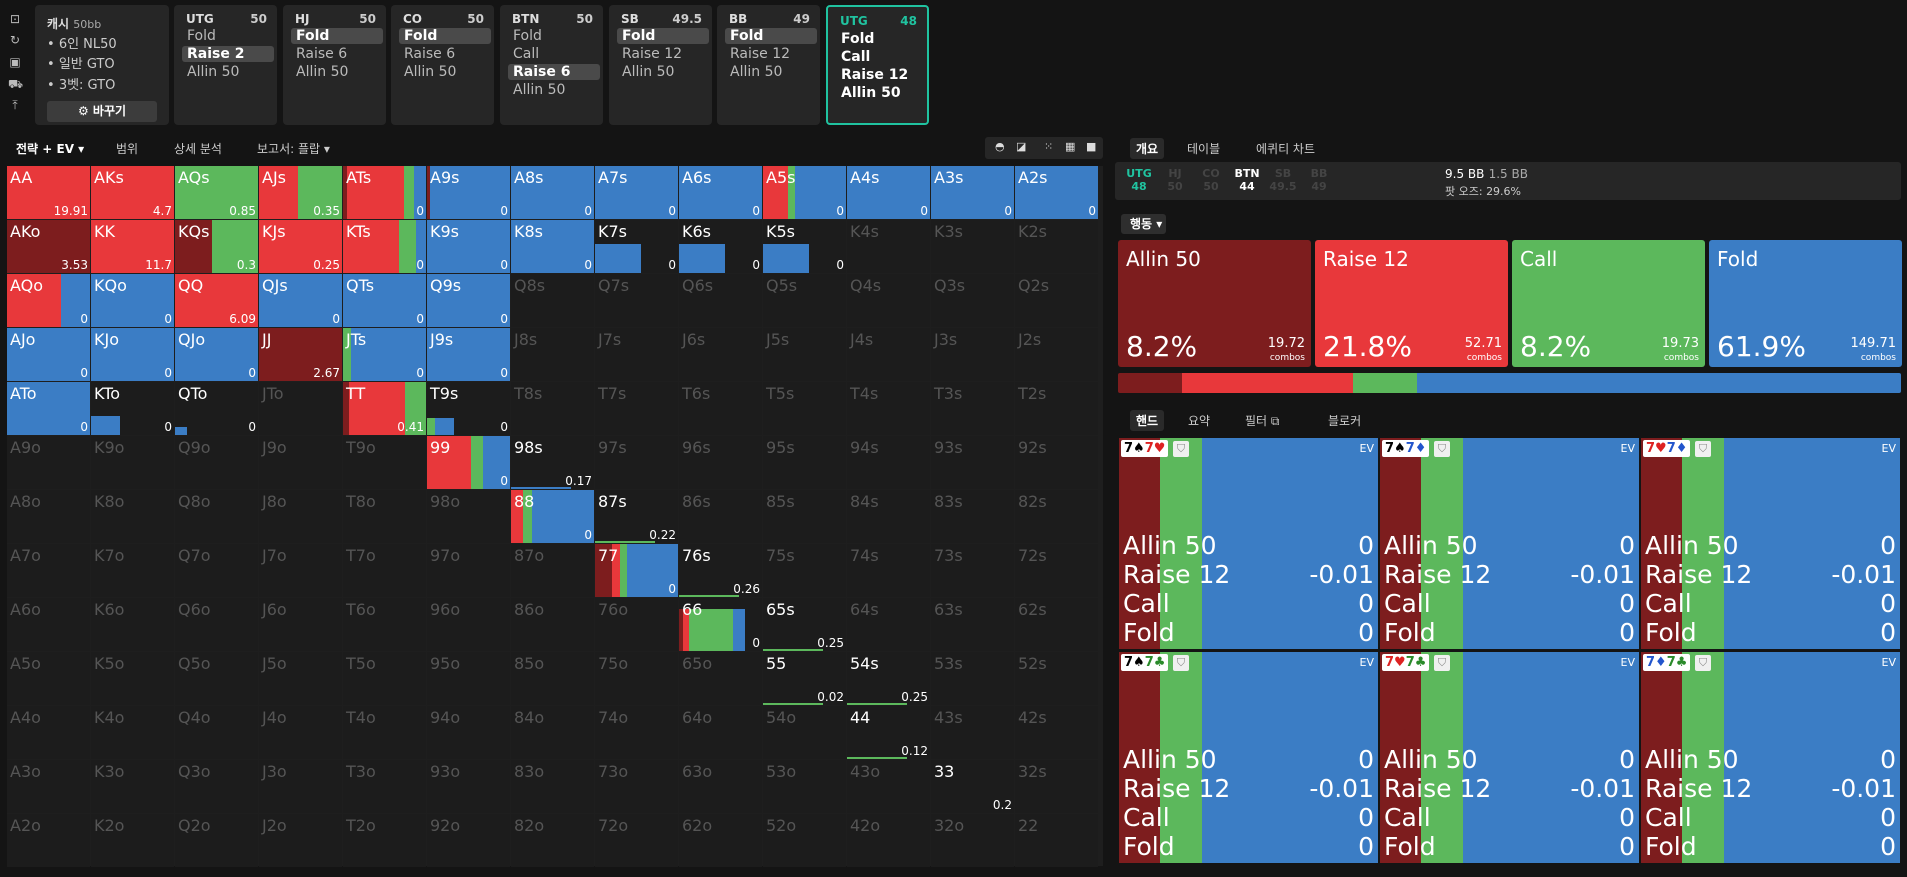  Describe the element at coordinates (972, 732) in the screenshot. I see `hand-cell-43s: 43s` at that location.